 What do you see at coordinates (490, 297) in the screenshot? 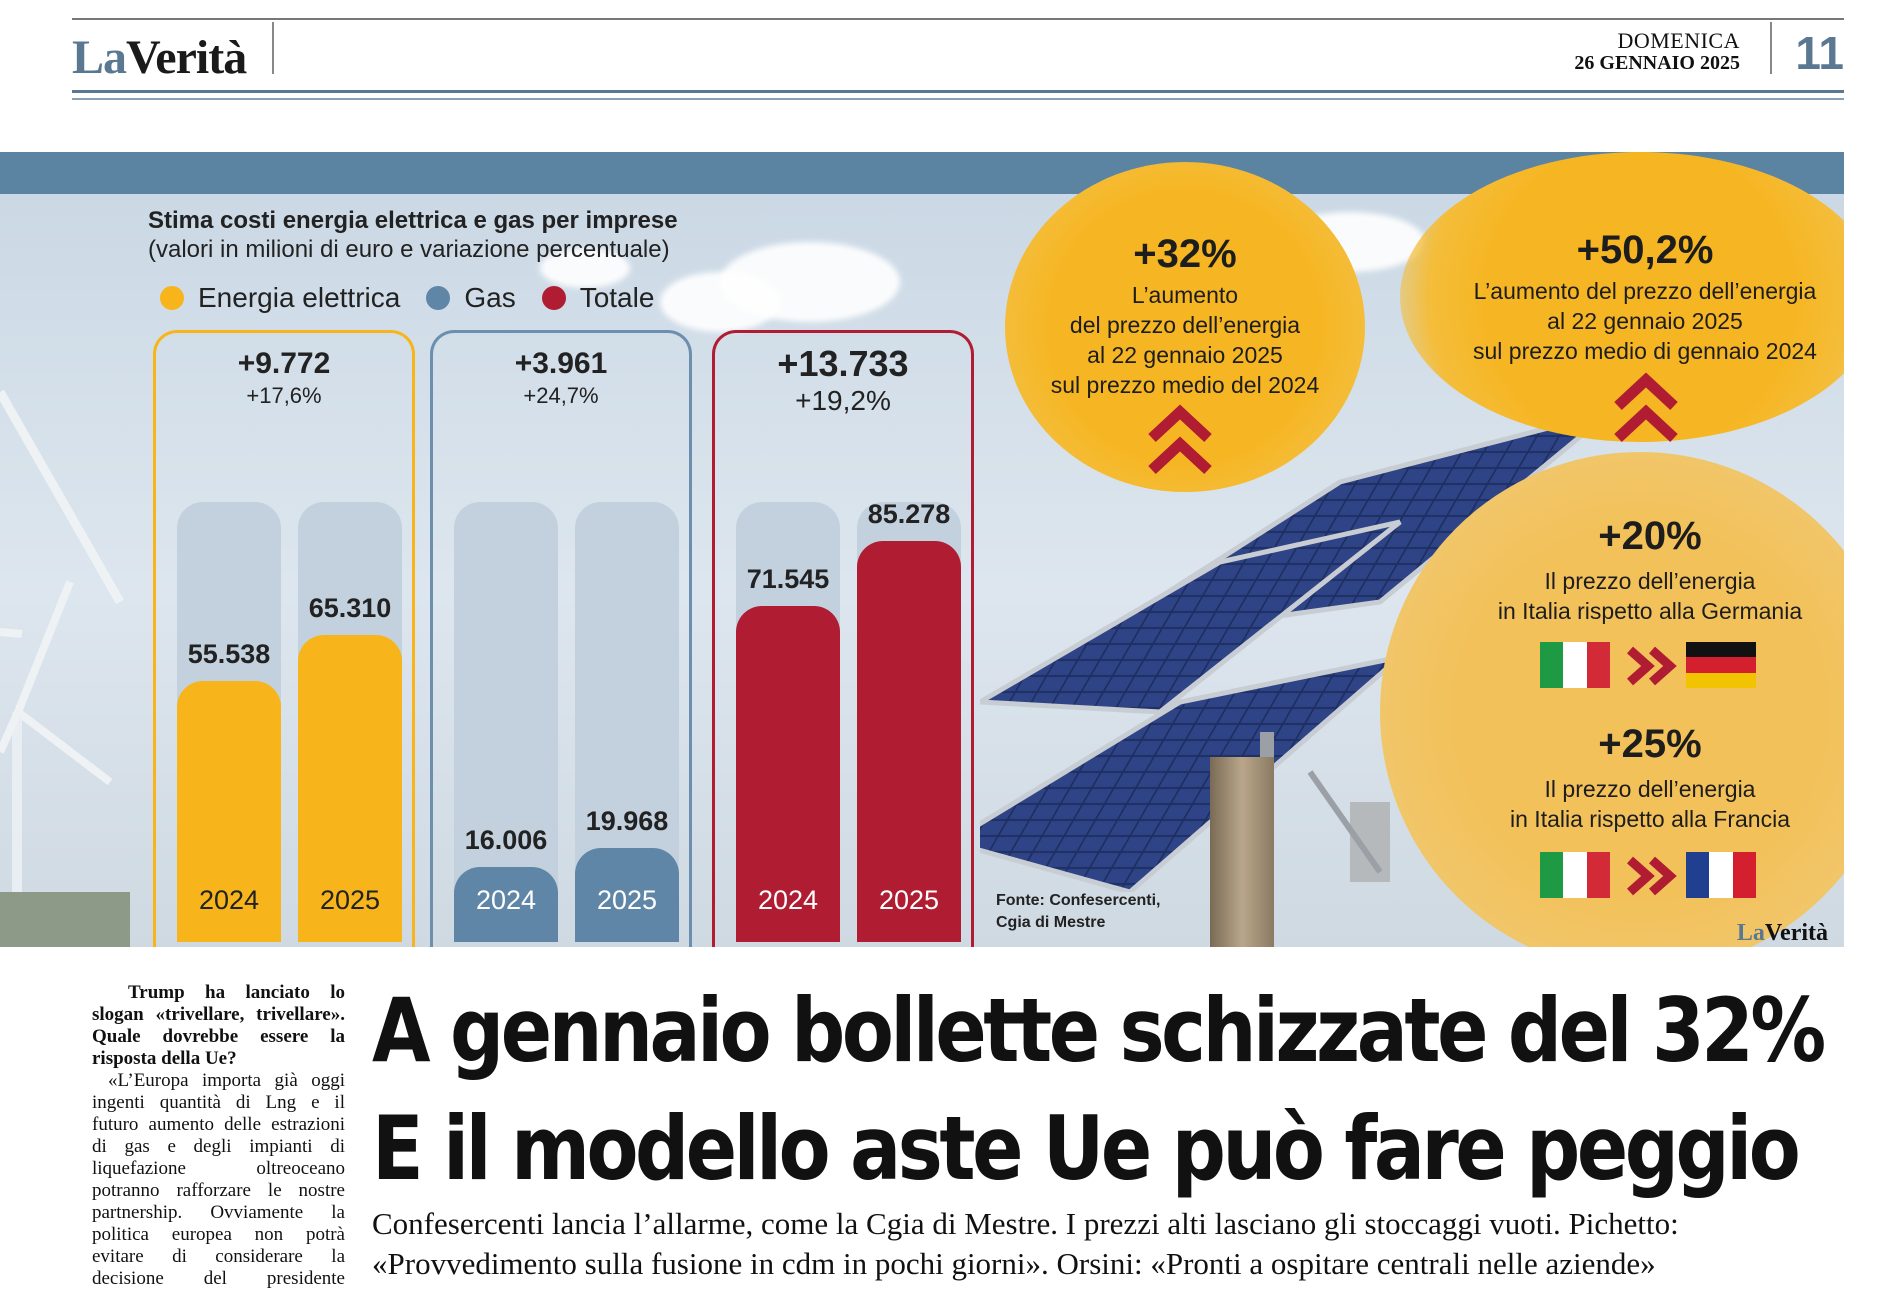
I see `legend-label: Gas` at bounding box center [490, 297].